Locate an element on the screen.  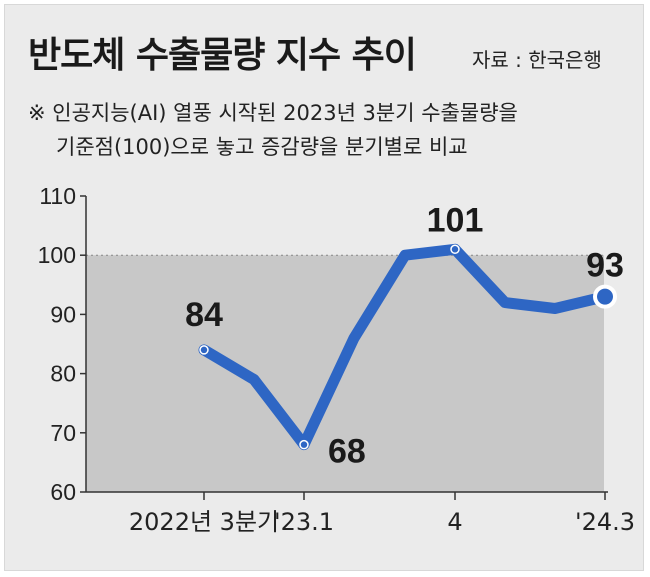
source-note: 자료 : 한국은행 is located at coordinates (537, 60).